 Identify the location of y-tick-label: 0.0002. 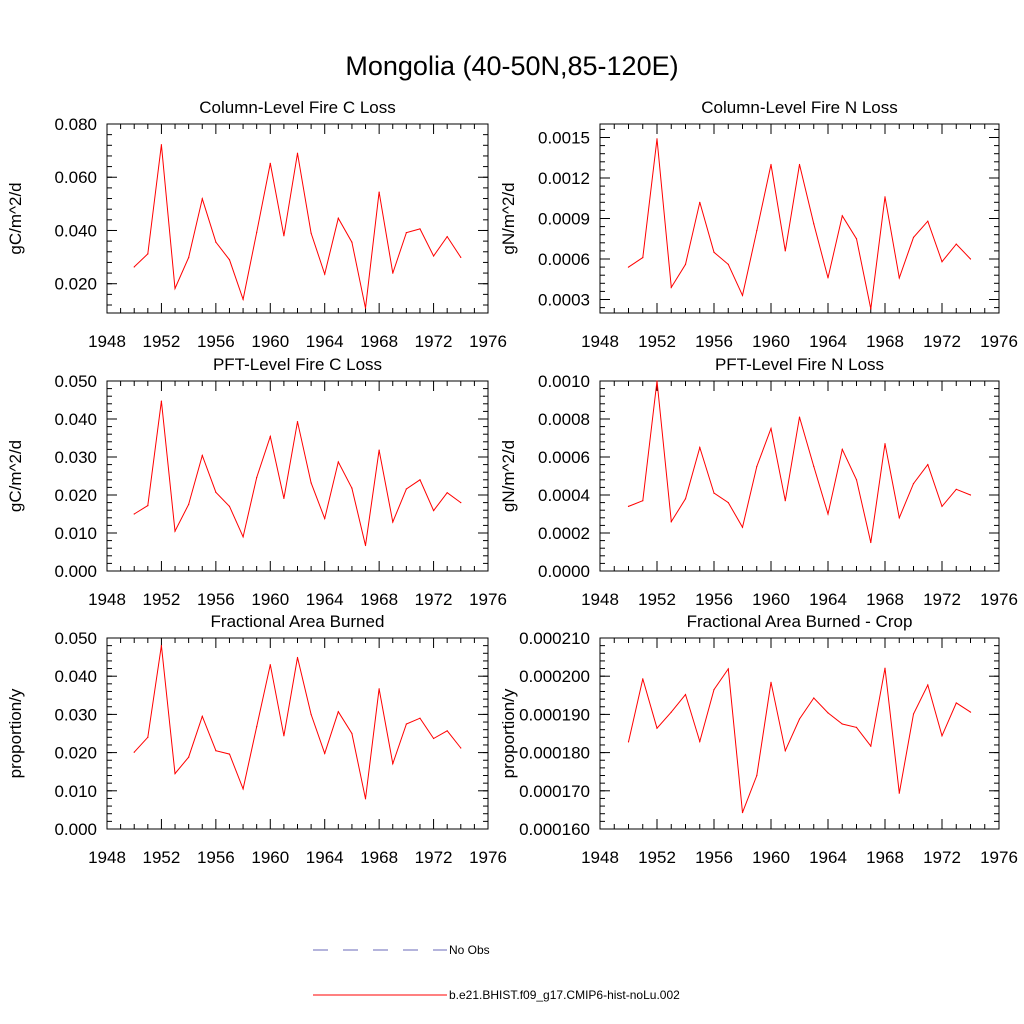
(564, 533).